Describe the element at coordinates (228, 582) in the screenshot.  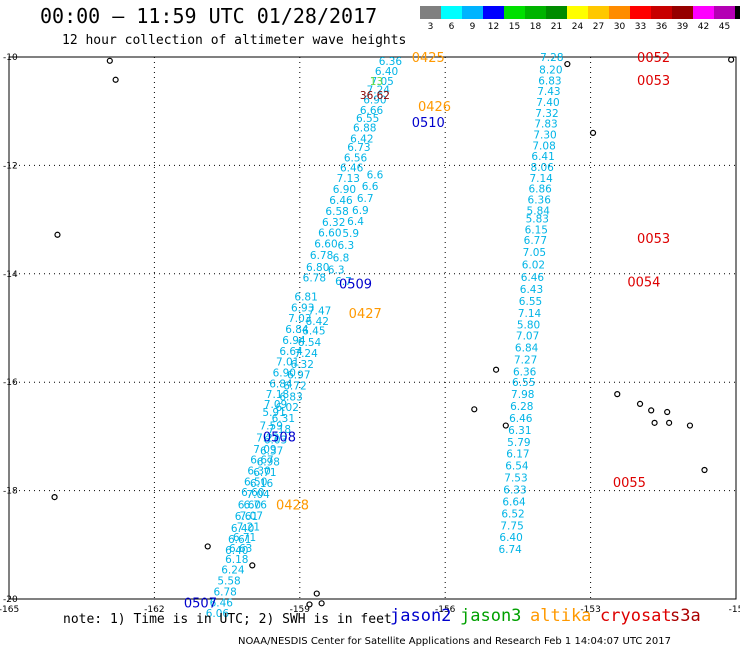
I see `wave-height-value: 5.58` at that location.